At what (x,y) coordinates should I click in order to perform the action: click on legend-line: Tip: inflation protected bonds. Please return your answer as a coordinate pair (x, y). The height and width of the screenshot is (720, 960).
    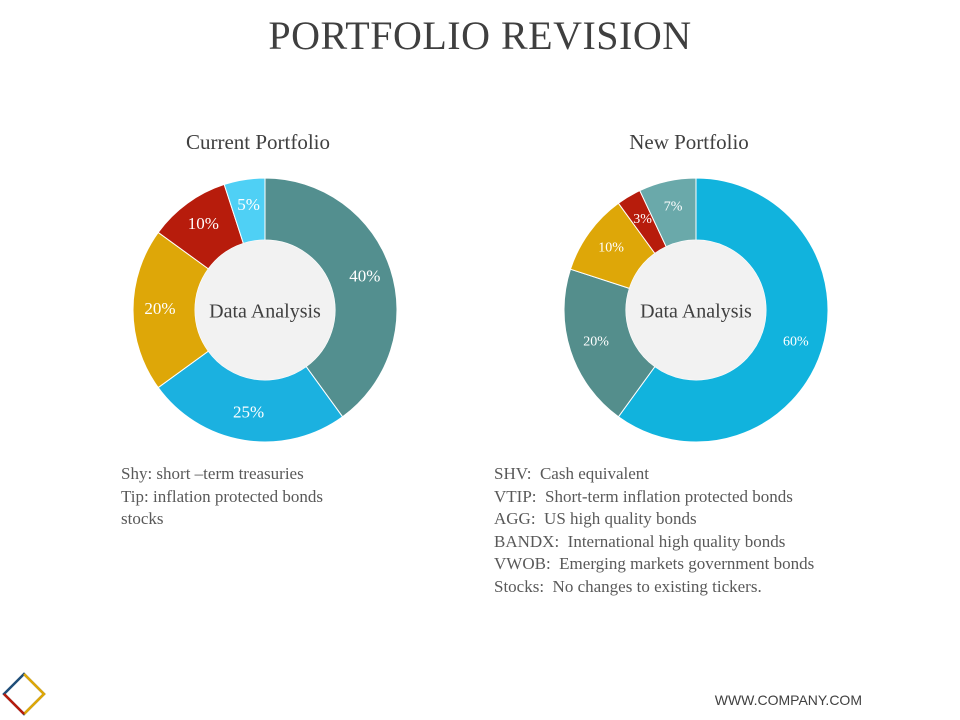
    Looking at the image, I should click on (222, 496).